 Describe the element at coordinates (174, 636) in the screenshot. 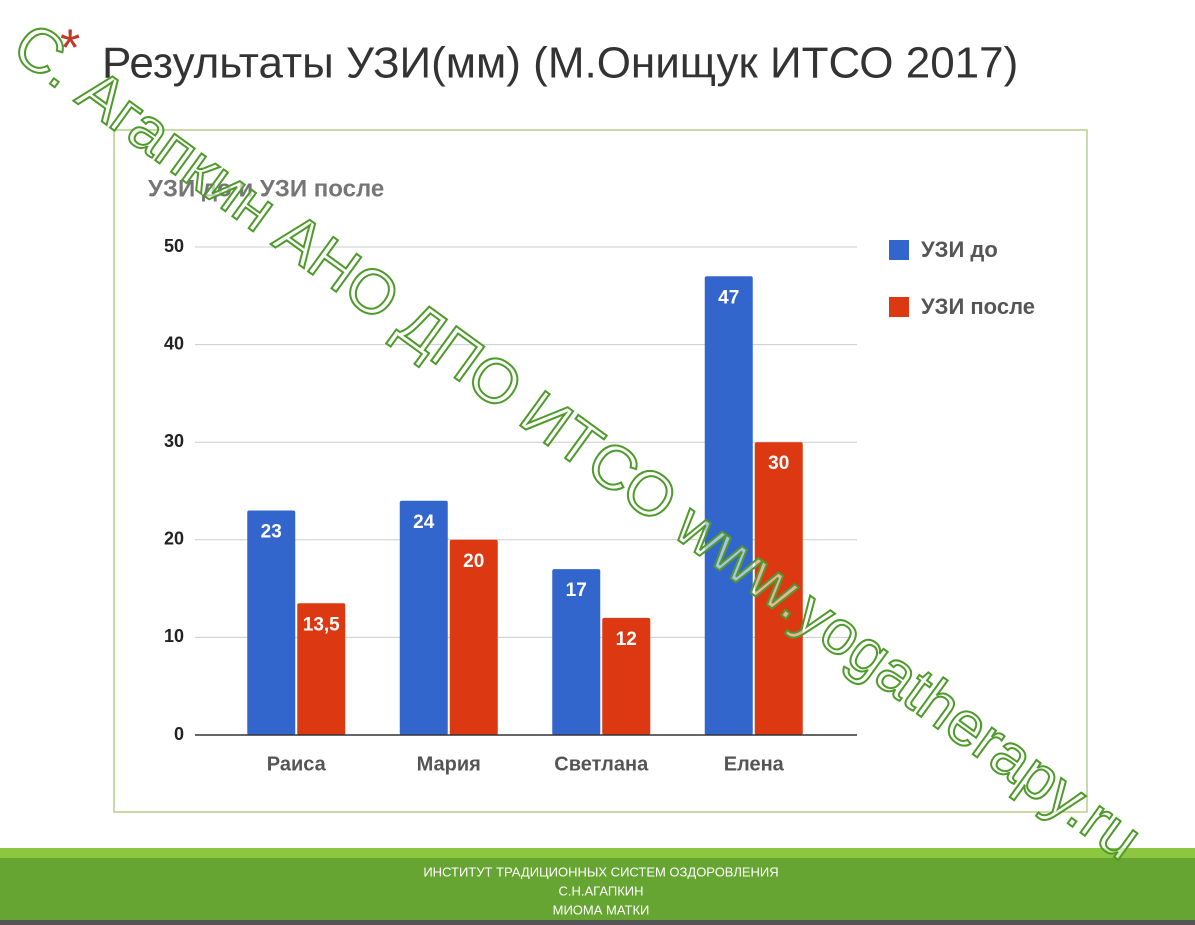

I see `y-tick-label: 10` at that location.